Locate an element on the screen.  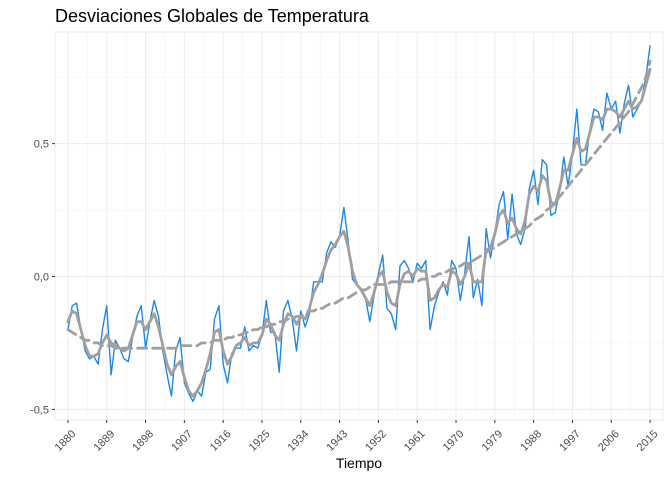
y-tick-label: 0,0 is located at coordinates (41, 277).